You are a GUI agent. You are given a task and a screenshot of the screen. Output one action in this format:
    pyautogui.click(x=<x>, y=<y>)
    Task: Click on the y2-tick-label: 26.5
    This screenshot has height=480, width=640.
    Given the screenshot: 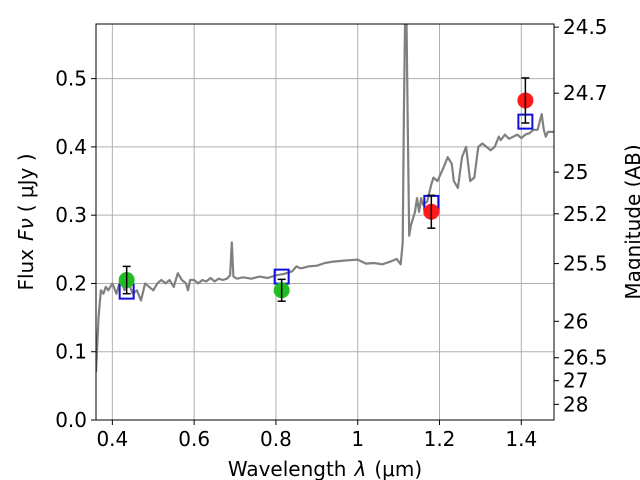 What is the action you would take?
    pyautogui.click(x=585, y=358)
    